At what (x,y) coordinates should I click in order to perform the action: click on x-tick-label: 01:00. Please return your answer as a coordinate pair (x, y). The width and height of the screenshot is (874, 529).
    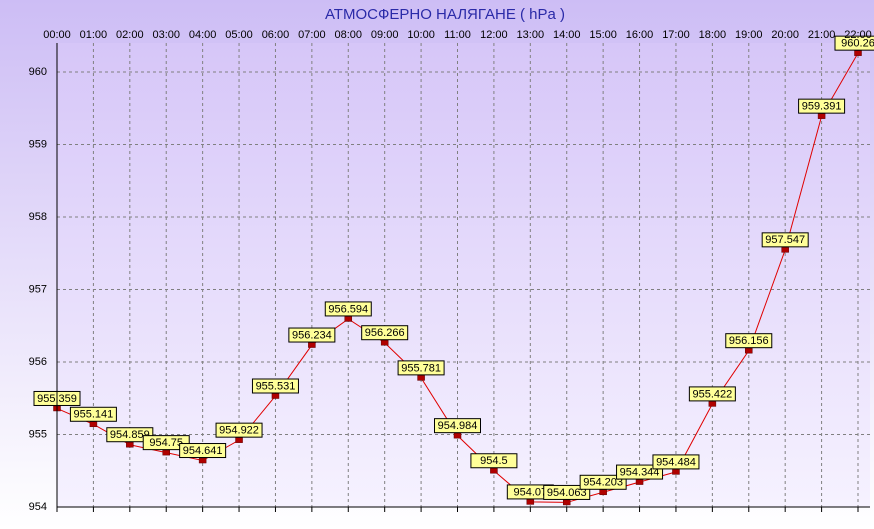
    Looking at the image, I should click on (94, 35).